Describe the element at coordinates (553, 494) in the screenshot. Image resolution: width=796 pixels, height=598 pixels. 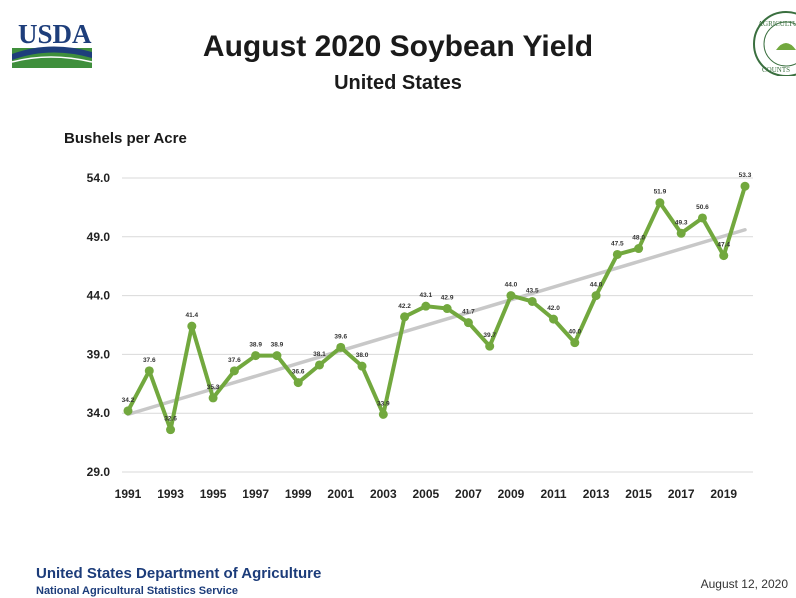
I see `x-tick-label: 2011` at that location.